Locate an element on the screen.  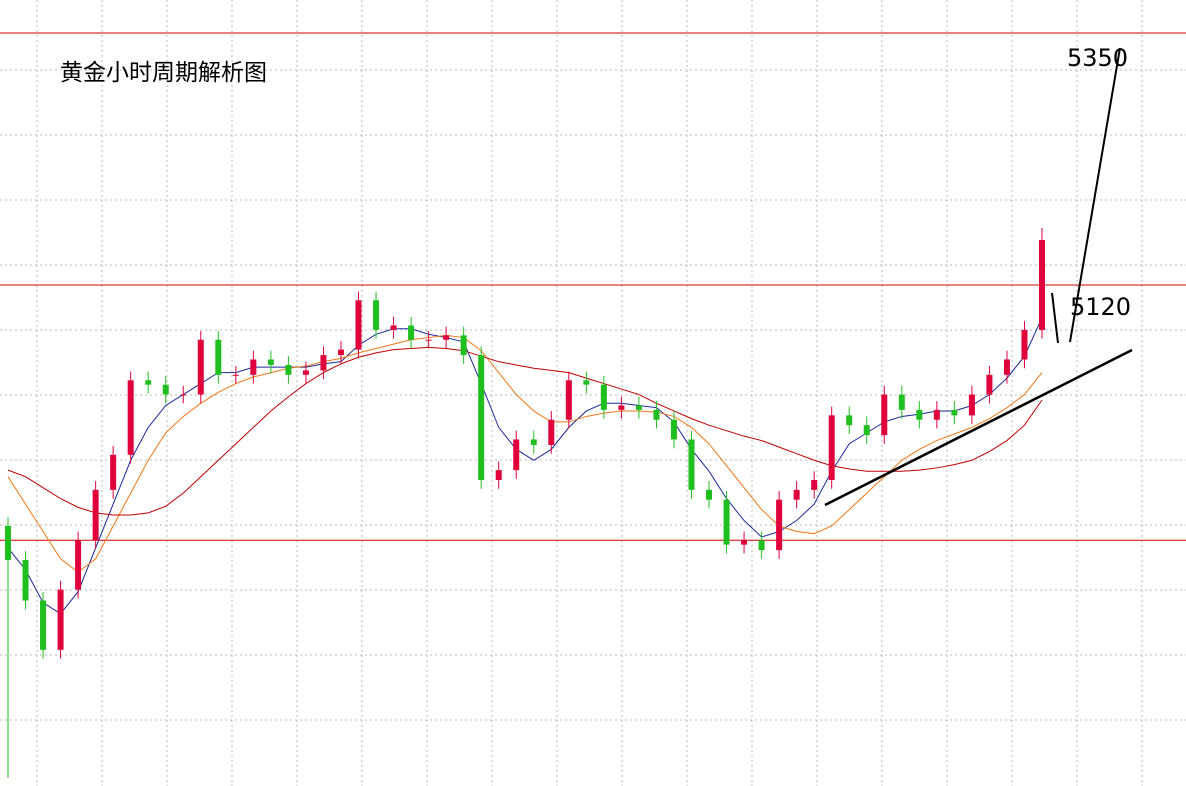
annotation: 5350 is located at coordinates (1097, 58).